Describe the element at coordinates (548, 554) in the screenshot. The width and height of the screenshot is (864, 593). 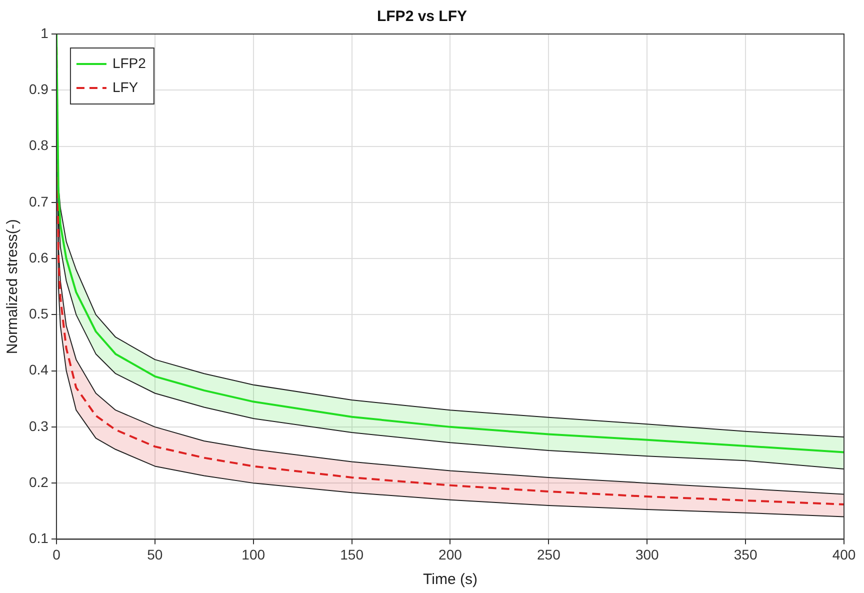
I see `x-tick-label: 250` at that location.